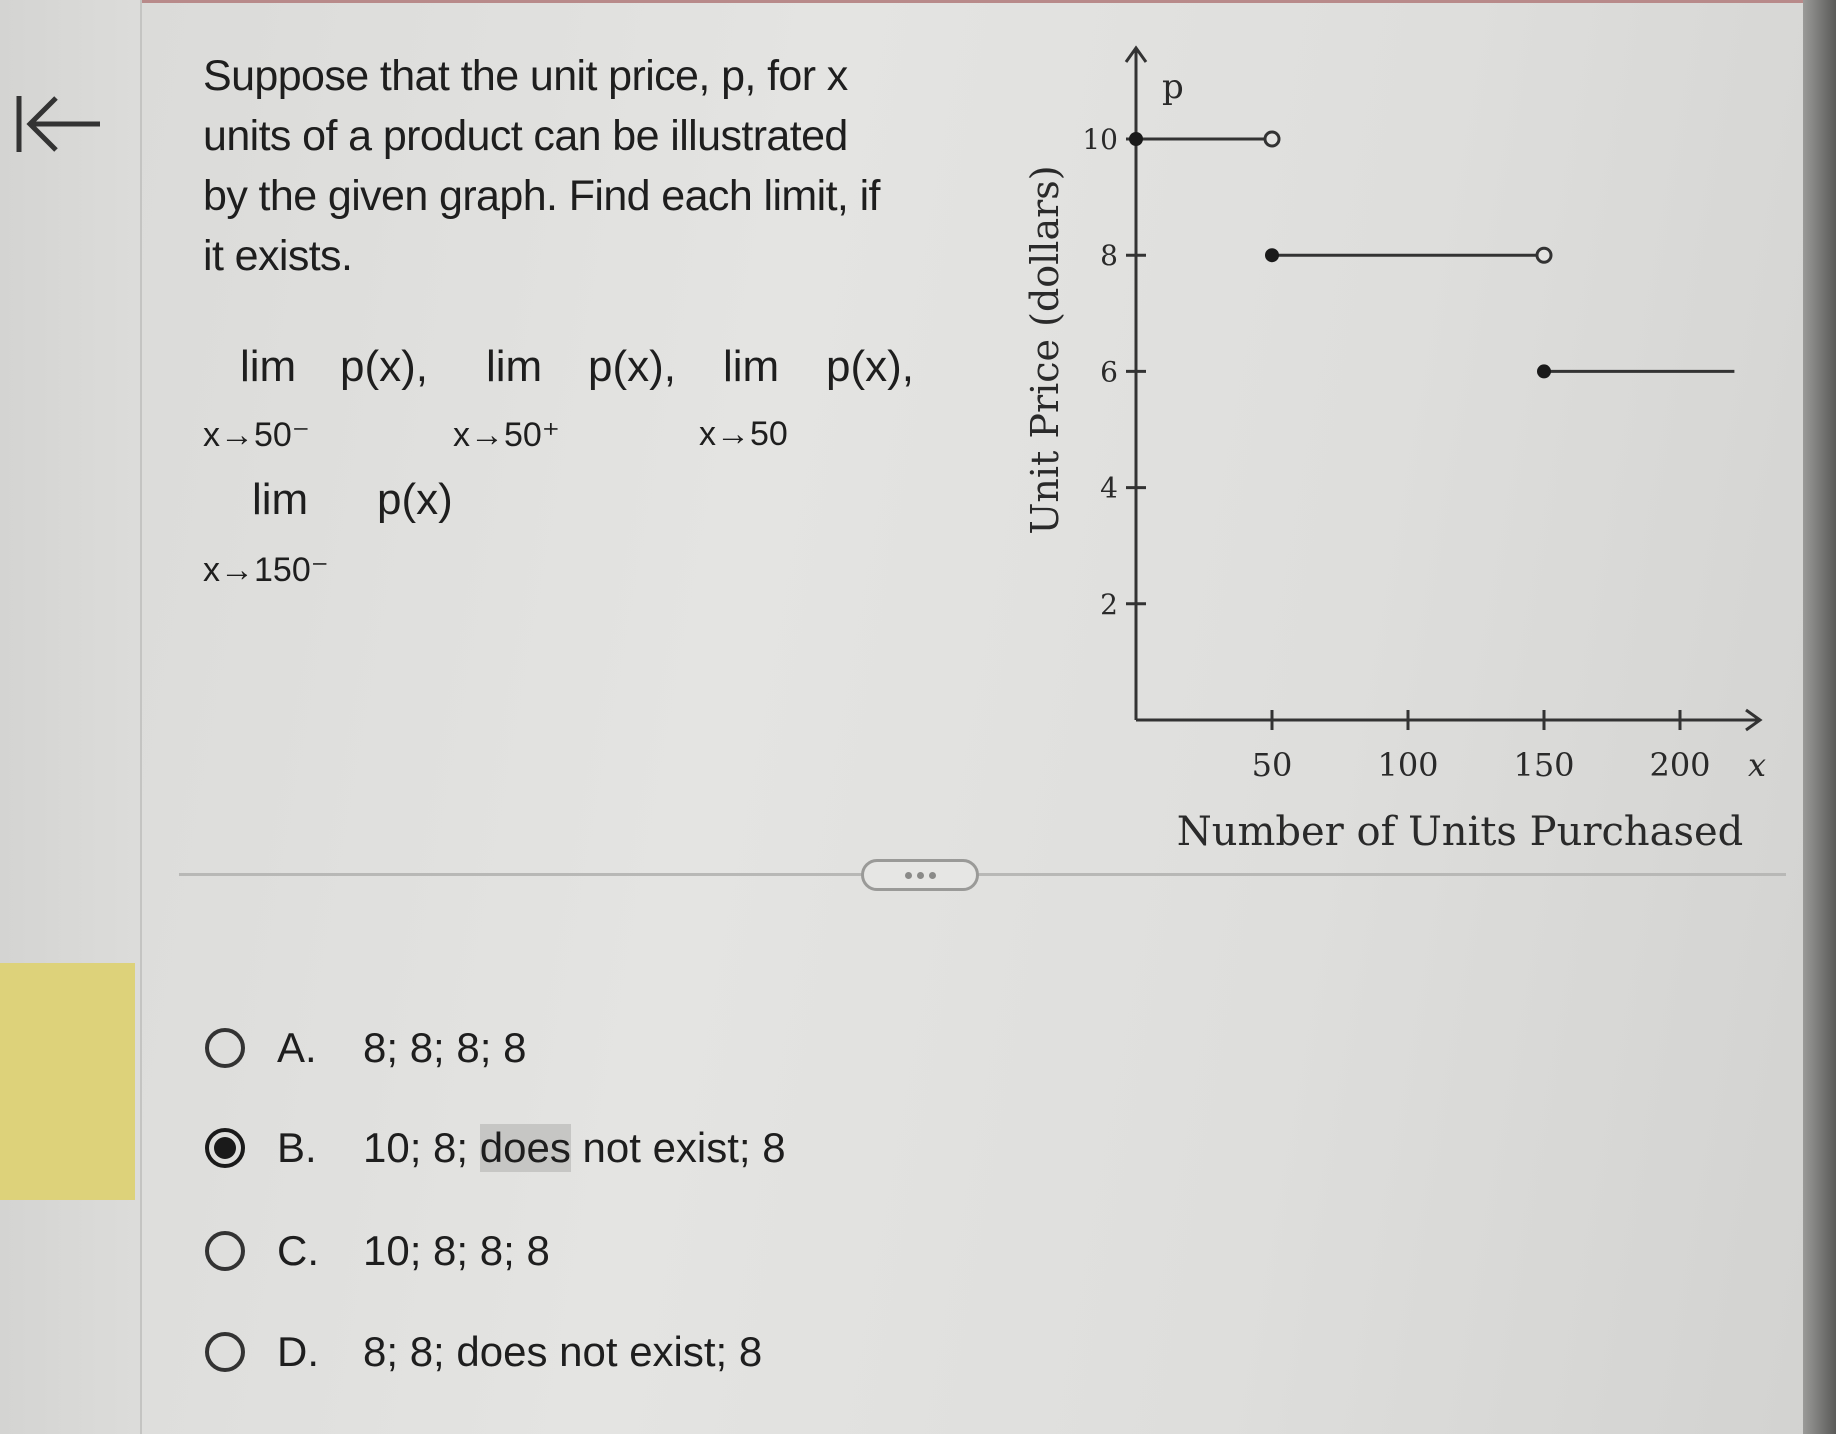 This screenshot has height=1434, width=1836. Describe the element at coordinates (256, 435) in the screenshot. I see `limit-subscript: x→50⁻` at that location.